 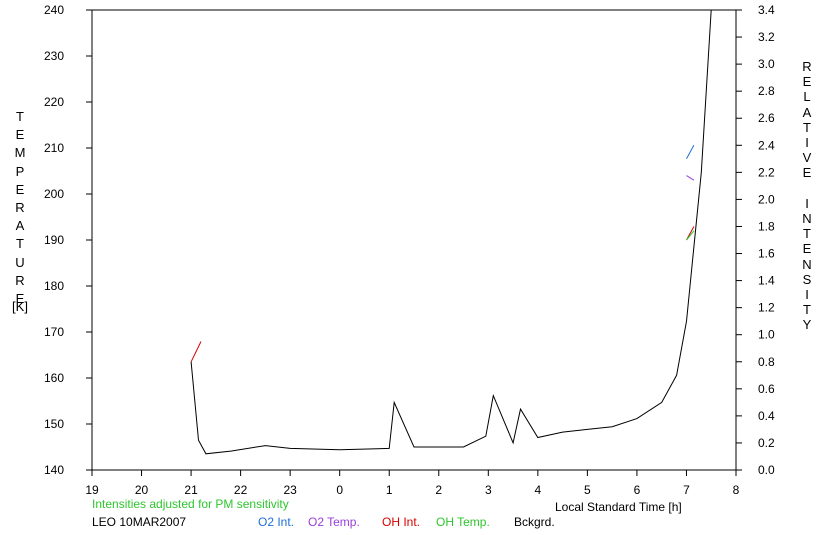 What do you see at coordinates (191, 490) in the screenshot?
I see `x-tick-label: 21` at bounding box center [191, 490].